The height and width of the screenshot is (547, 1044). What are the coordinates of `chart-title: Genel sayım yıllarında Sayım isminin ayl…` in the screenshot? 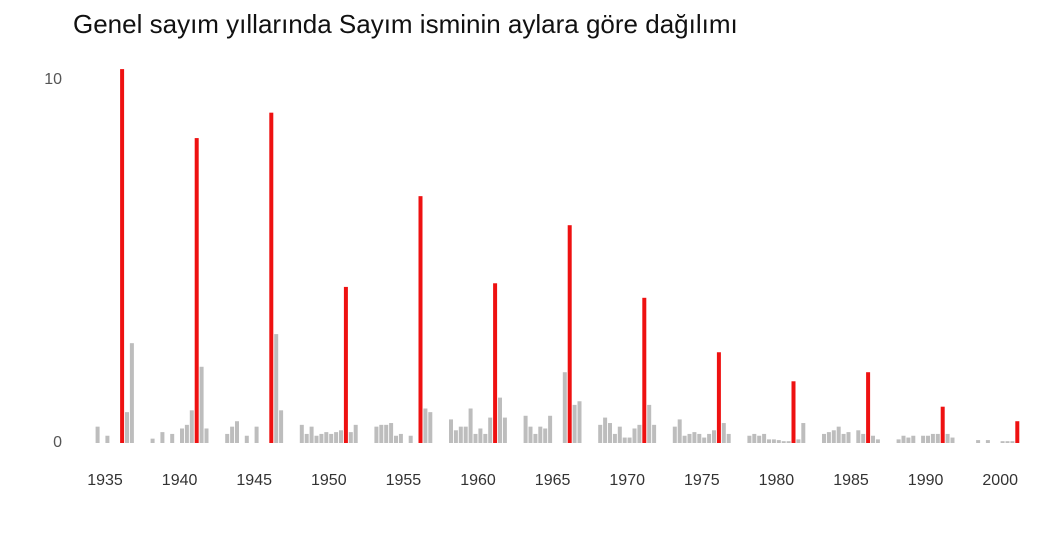 It's located at (405, 24).